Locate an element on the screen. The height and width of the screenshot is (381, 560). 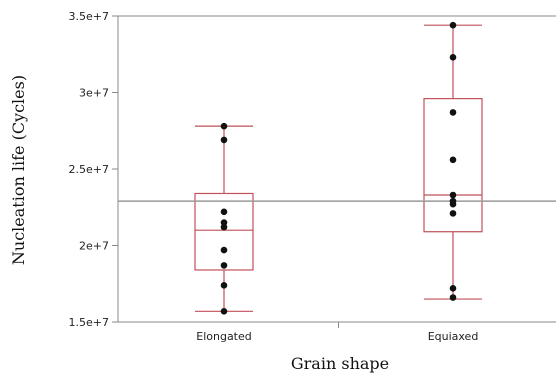
x-axis-title: Grain shape is located at coordinates (340, 363).